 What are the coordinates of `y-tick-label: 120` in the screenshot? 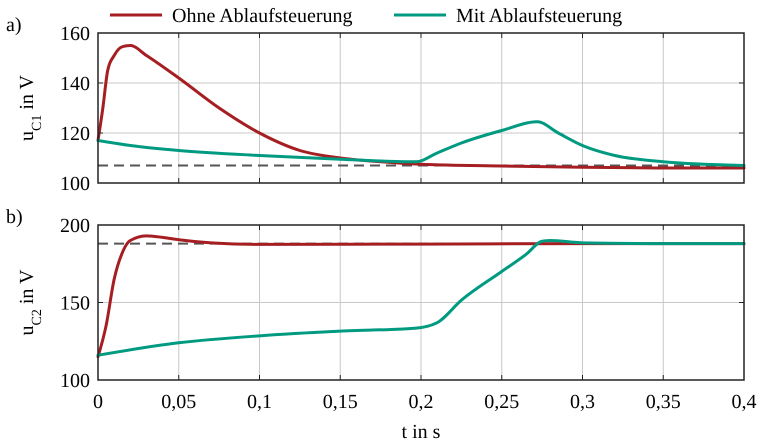 It's located at (75, 134).